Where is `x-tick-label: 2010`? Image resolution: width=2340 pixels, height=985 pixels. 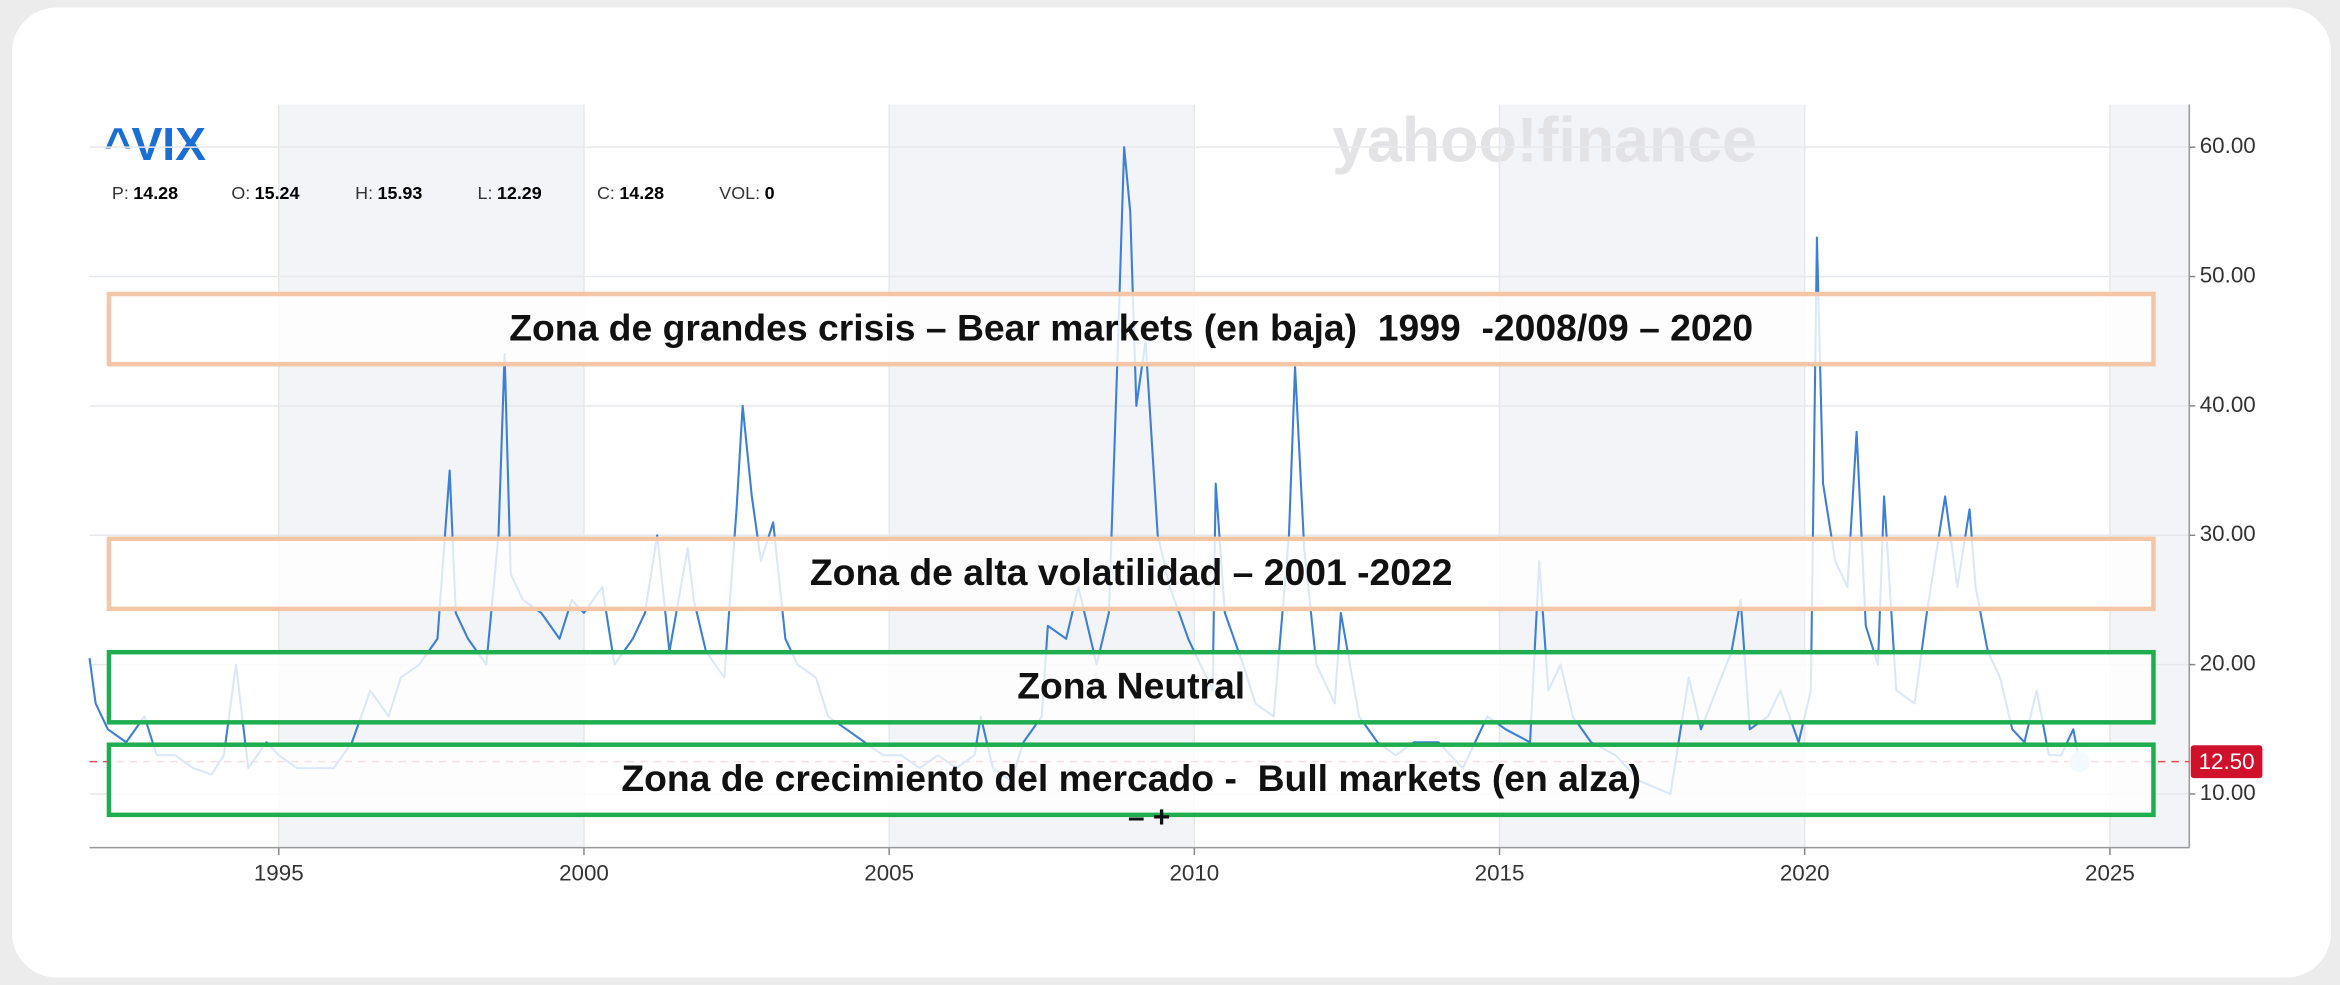
x-tick-label: 2010 is located at coordinates (1194, 872).